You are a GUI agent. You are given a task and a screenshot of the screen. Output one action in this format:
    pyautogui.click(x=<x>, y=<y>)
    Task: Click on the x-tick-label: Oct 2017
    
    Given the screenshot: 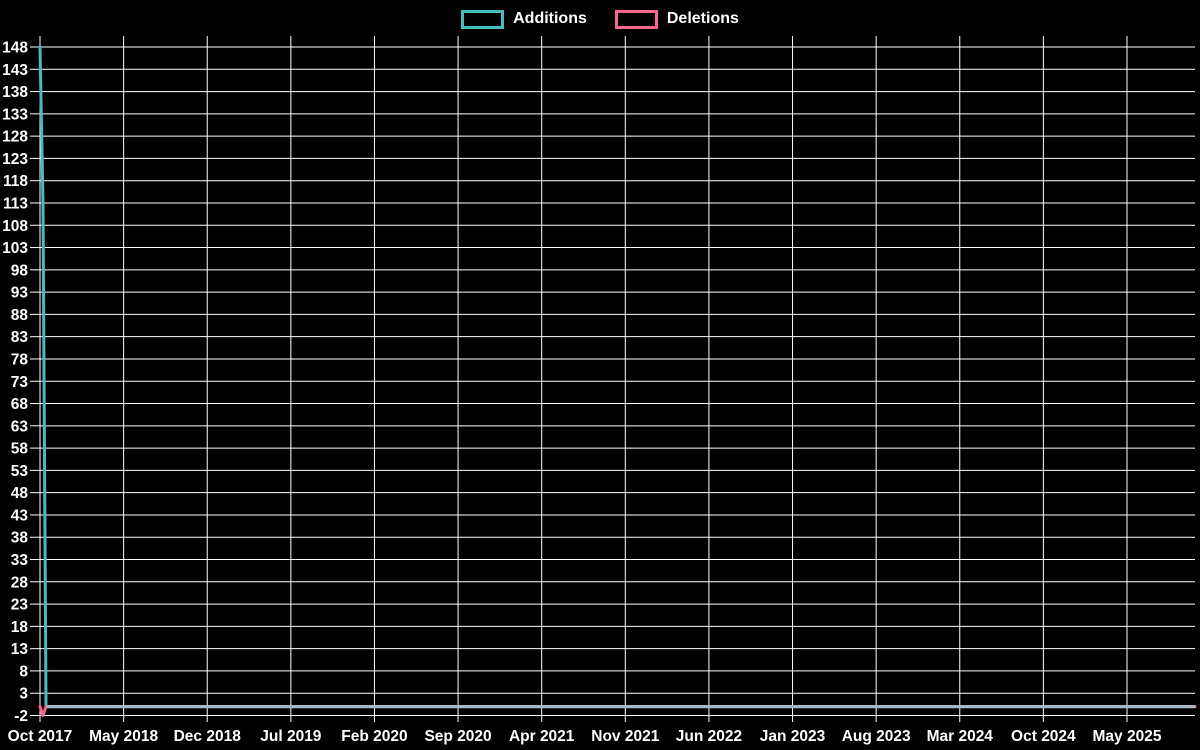 What is the action you would take?
    pyautogui.click(x=40, y=736)
    